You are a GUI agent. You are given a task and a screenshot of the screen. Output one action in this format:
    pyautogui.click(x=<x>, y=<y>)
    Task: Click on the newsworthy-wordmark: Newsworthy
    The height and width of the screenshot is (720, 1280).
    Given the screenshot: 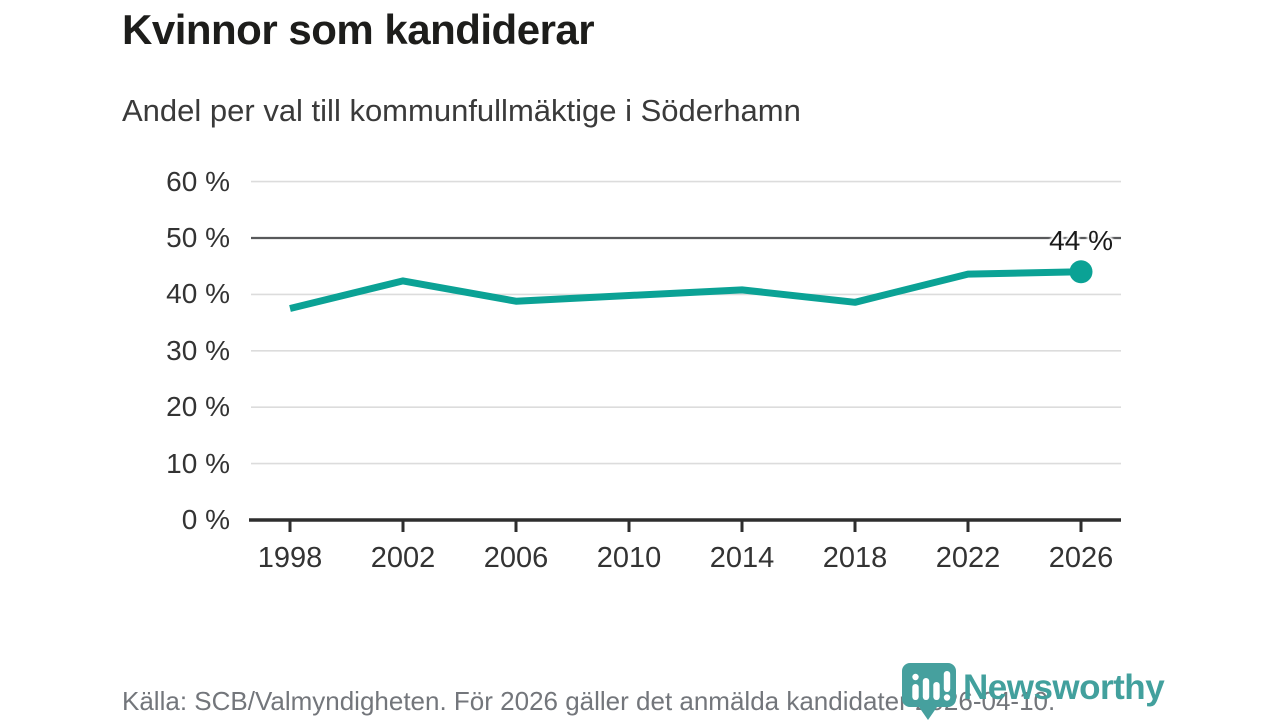 What is the action you would take?
    pyautogui.click(x=1064, y=687)
    